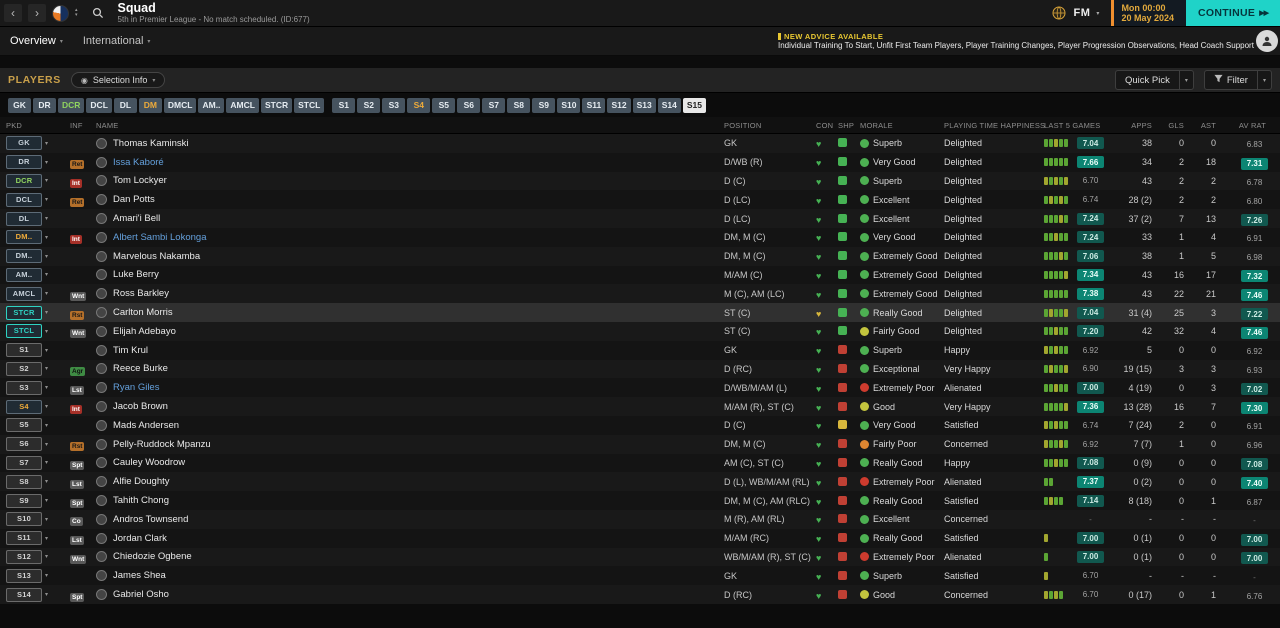 This screenshot has width=1280, height=628. Describe the element at coordinates (160, 237) in the screenshot. I see `player-name: Albert Sambi Lokonga` at that location.